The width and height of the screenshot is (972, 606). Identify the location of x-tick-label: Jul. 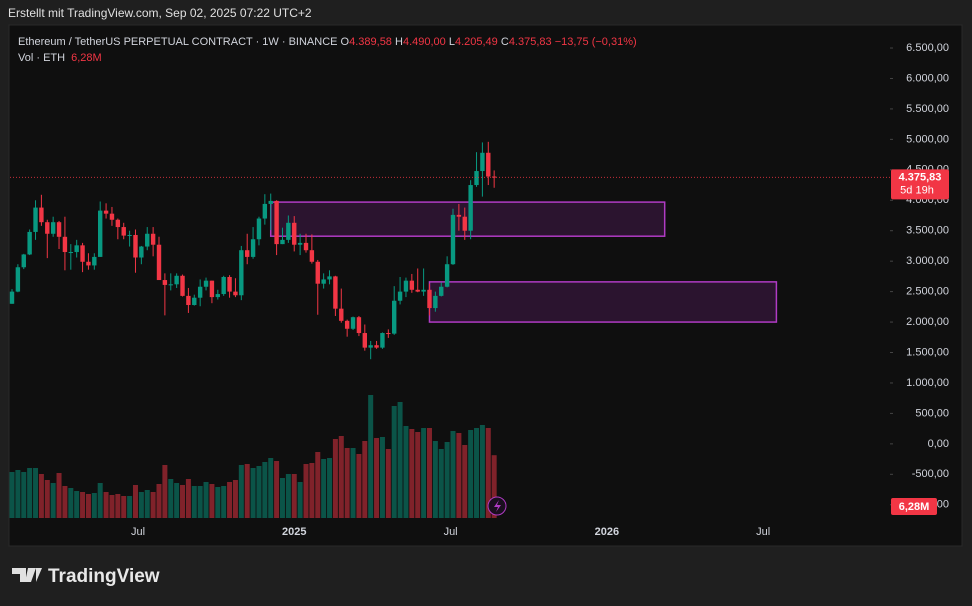
(763, 532).